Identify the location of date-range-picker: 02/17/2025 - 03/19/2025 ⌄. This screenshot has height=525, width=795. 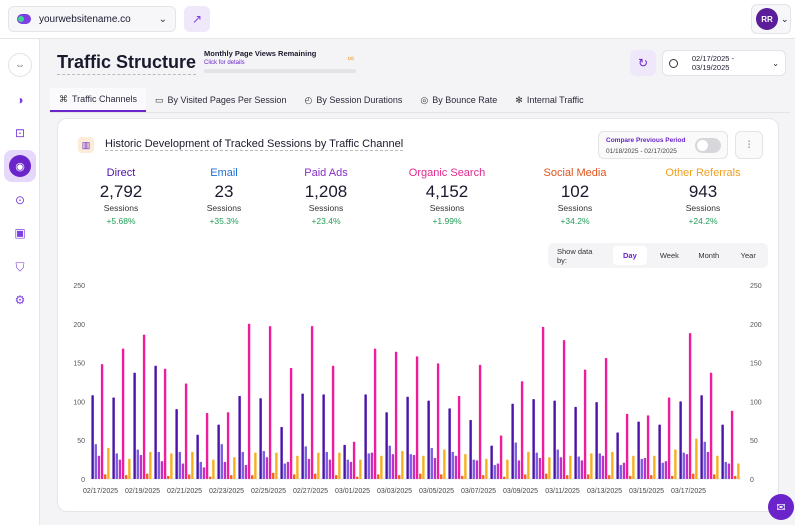
(724, 63).